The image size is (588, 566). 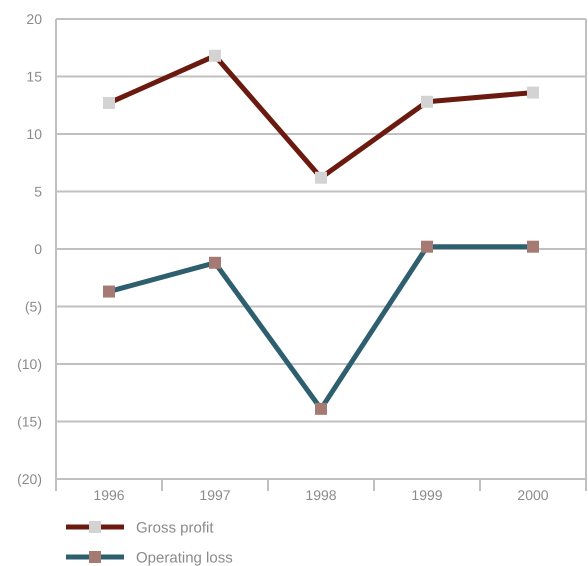 What do you see at coordinates (29, 478) in the screenshot?
I see `y-tick-label: (20)` at bounding box center [29, 478].